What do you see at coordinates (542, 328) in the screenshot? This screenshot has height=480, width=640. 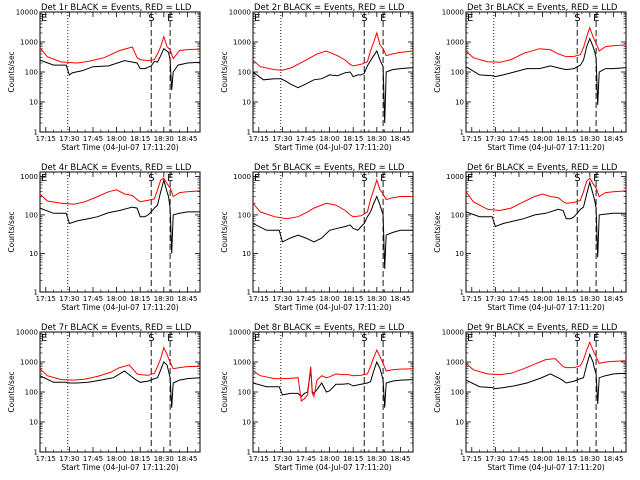 I see `panel-title: Det 9r BLACK = Events, RED = LLD` at bounding box center [542, 328].